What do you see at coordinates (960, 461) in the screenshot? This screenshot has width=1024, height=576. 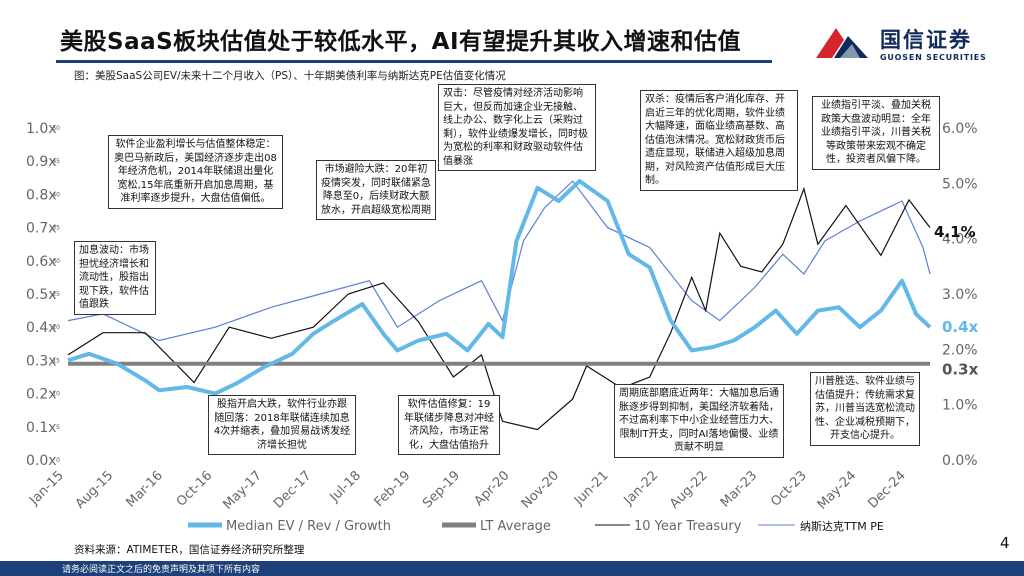 I see `y-right-tick-label: 0.0%` at bounding box center [960, 461].